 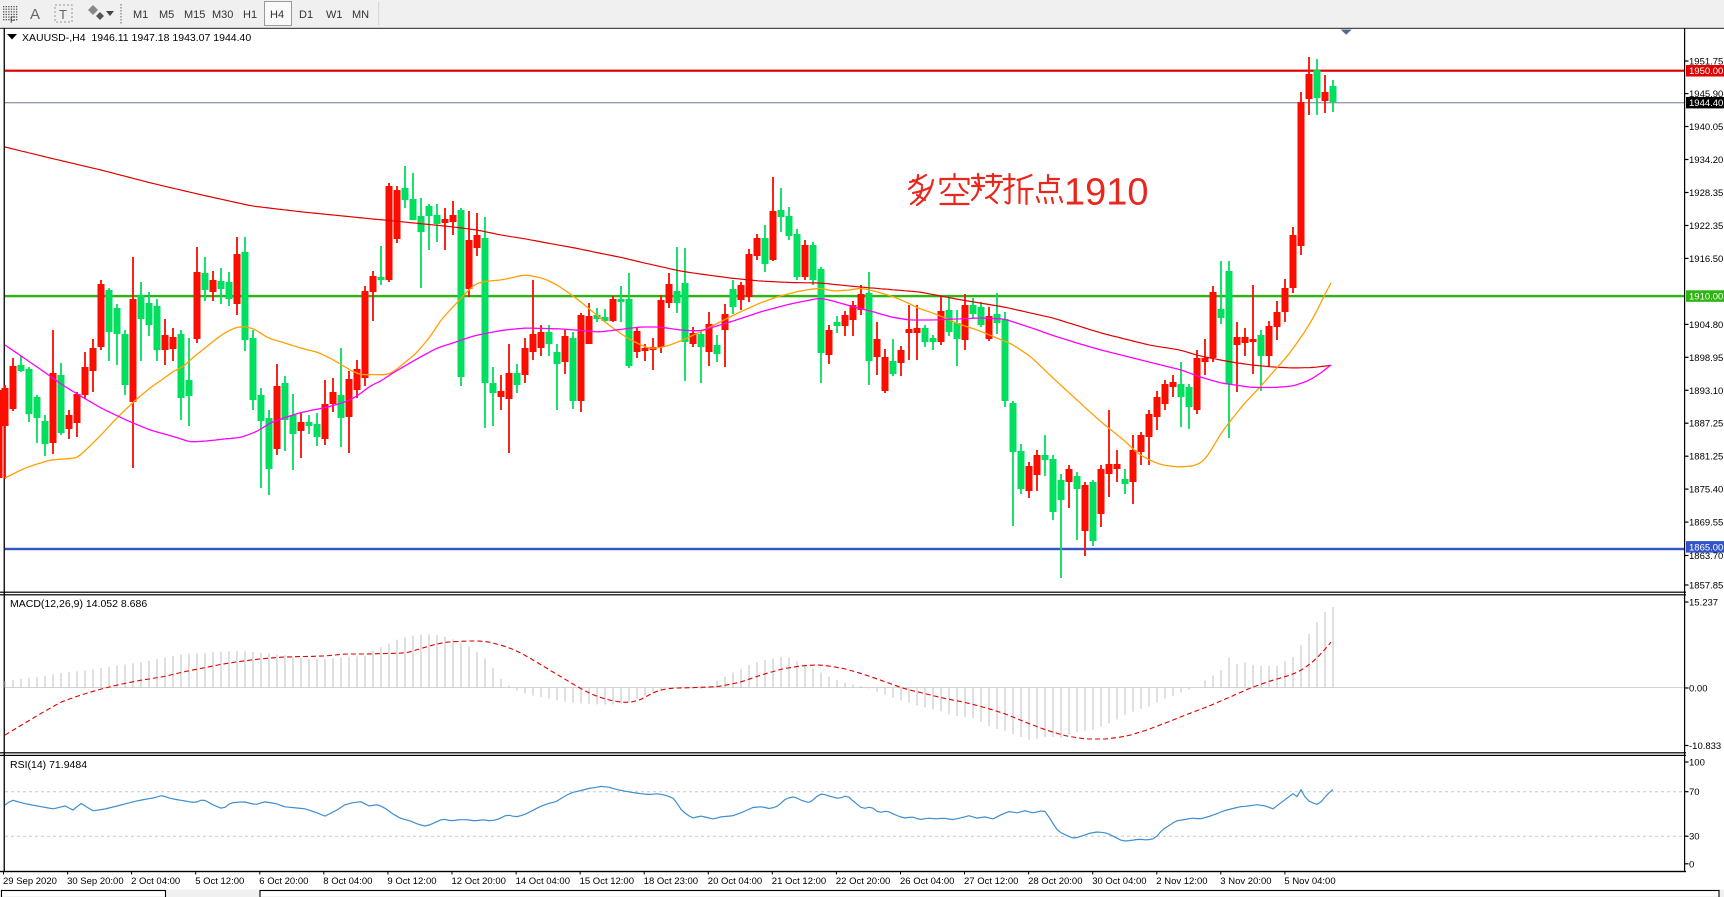 I want to click on svg-text: 1898.95, so click(x=1706, y=358).